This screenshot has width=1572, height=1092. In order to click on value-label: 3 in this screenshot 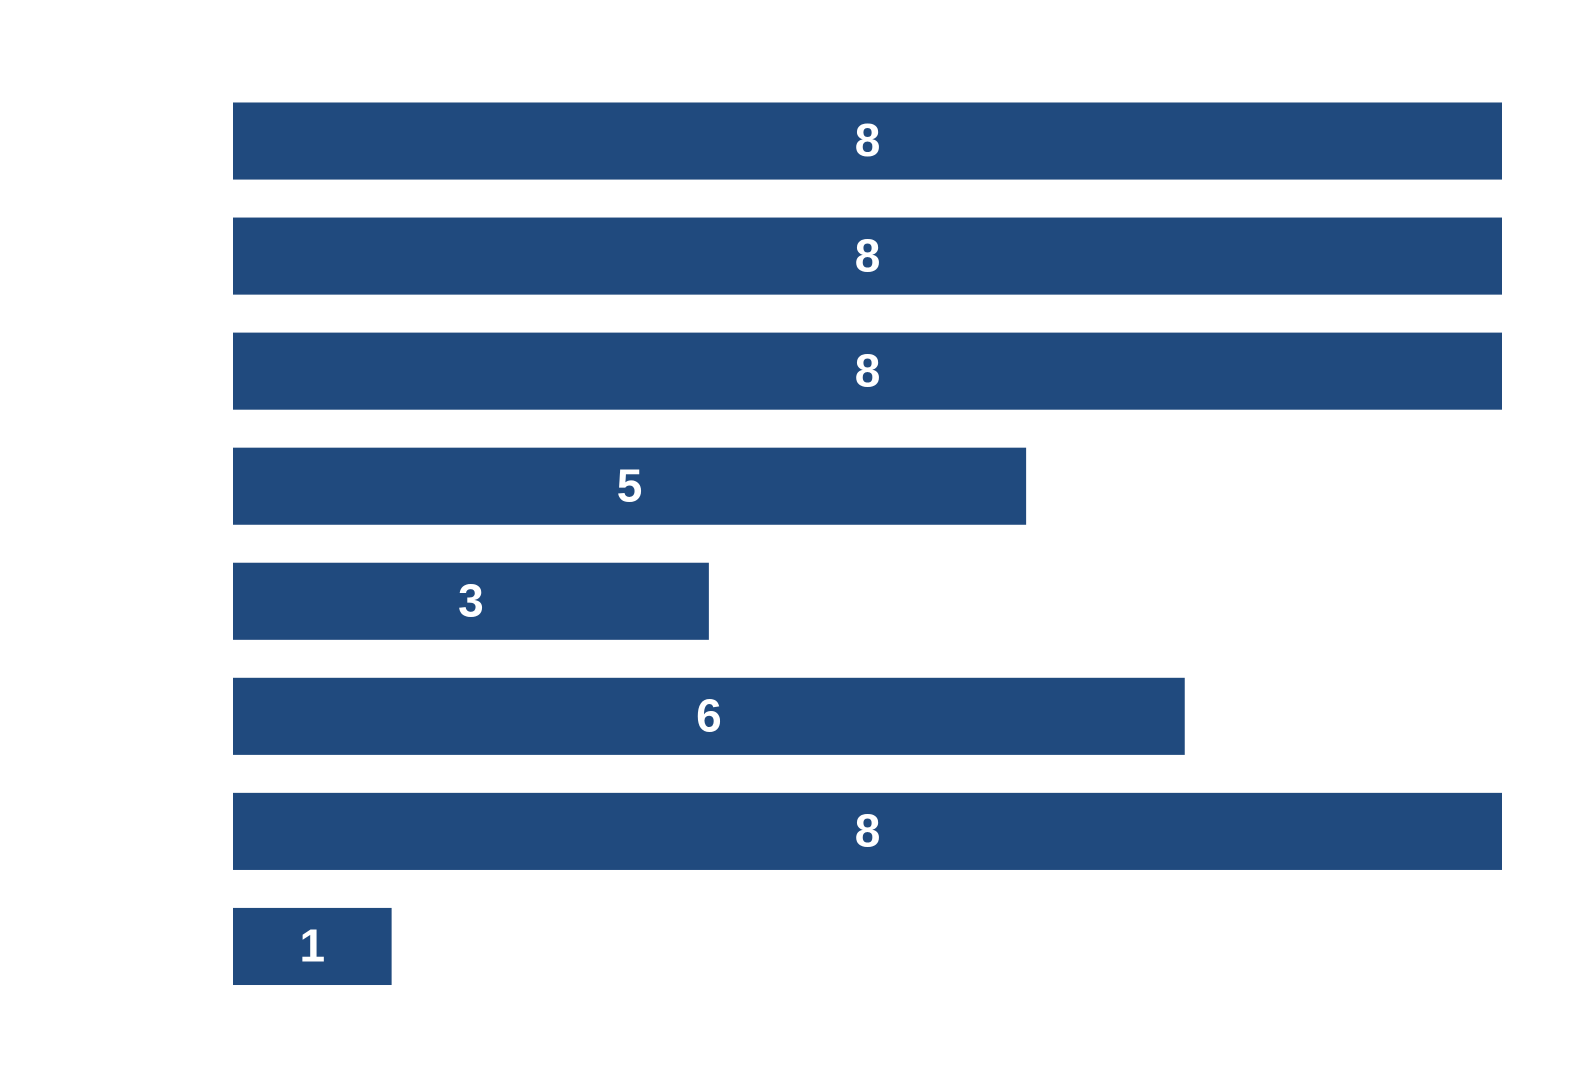, I will do `click(471, 600)`.